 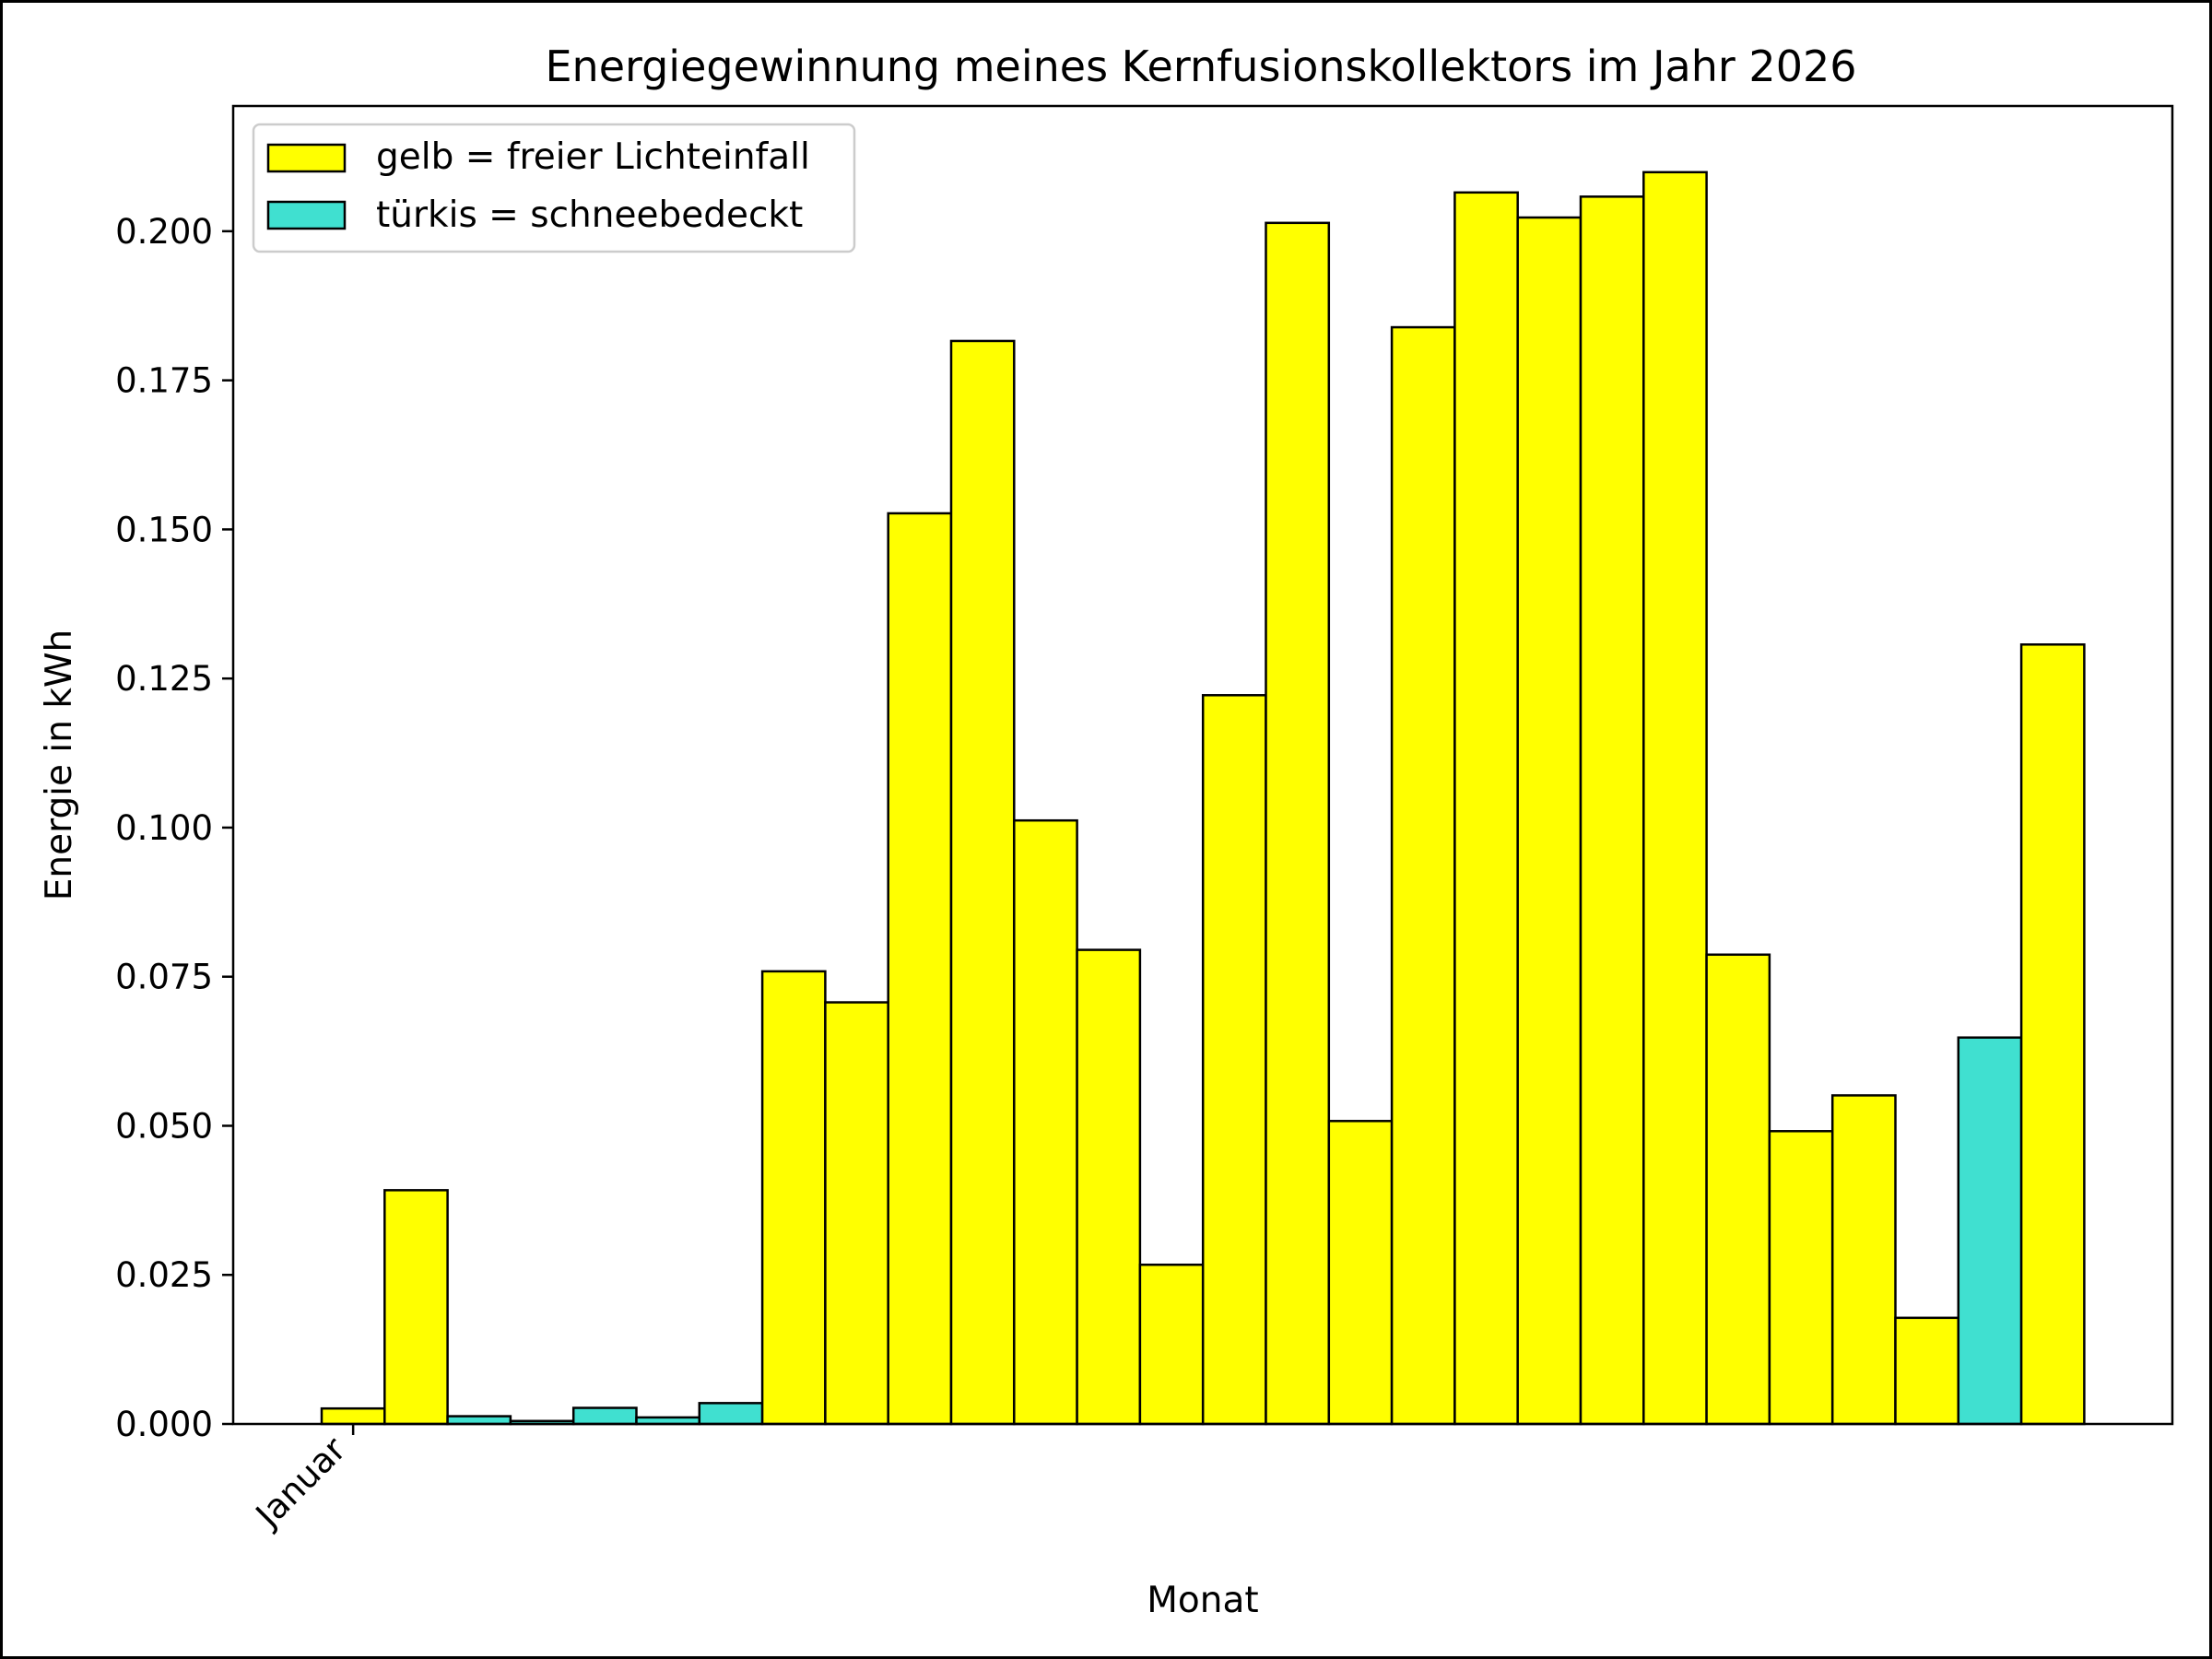 I want to click on bar-21-yellow, so click(x=1612, y=810).